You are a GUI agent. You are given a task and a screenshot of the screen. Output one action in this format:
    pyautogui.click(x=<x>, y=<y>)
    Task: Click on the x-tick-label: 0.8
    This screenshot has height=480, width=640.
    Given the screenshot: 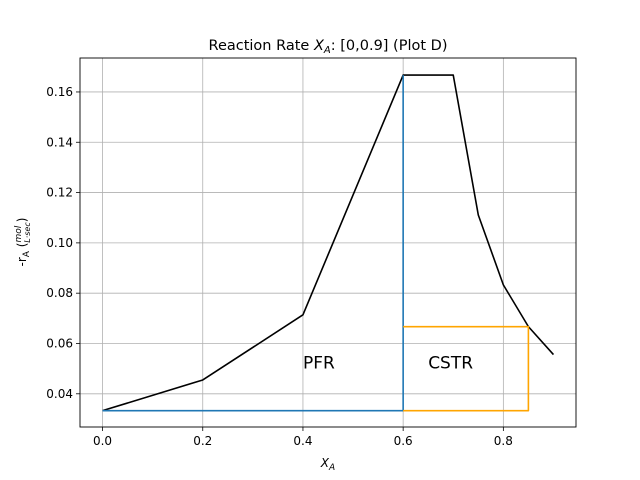 What is the action you would take?
    pyautogui.click(x=503, y=441)
    